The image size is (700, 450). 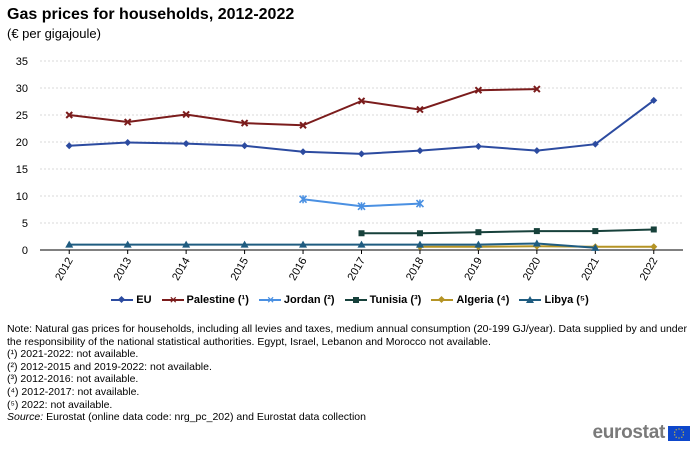 I want to click on legend-label: EU, so click(x=144, y=300).